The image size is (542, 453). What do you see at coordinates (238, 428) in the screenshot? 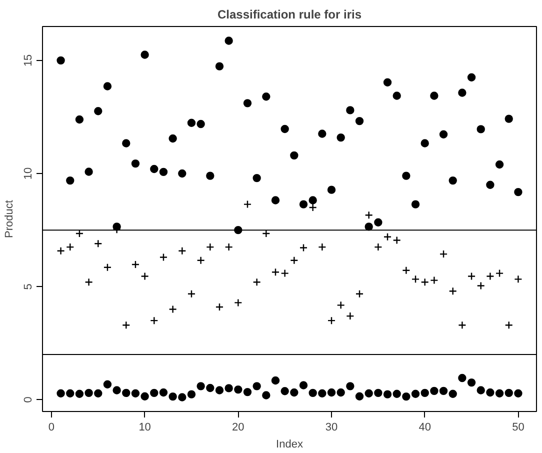
I see `x-tick-label: 20` at bounding box center [238, 428].